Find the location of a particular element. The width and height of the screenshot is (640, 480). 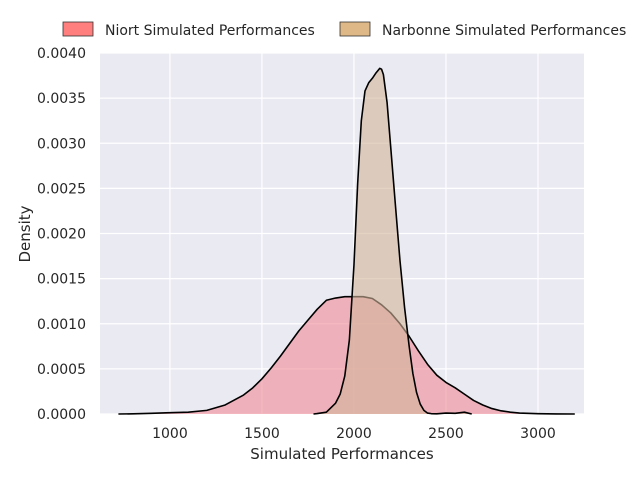

y-tick-label: 0.0035 is located at coordinates (61, 99).